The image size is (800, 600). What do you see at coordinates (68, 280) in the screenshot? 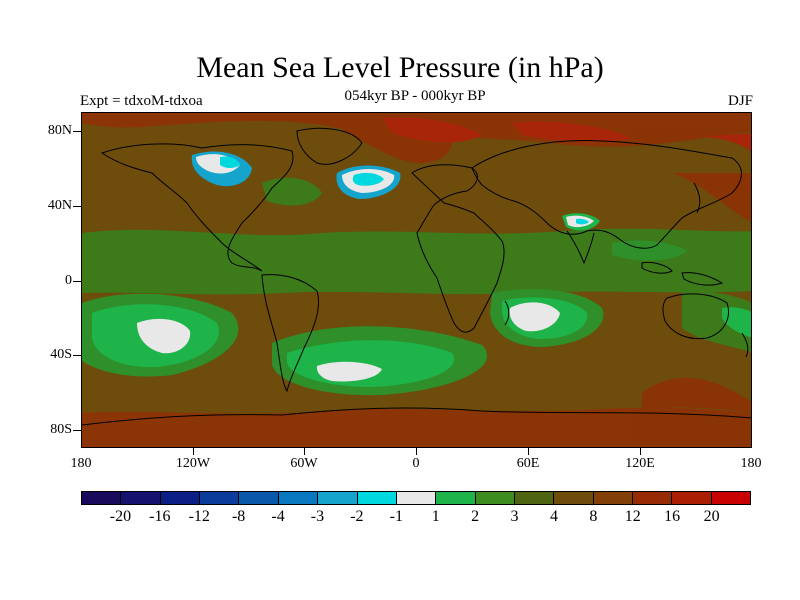
I see `lat-label-0: 0` at bounding box center [68, 280].